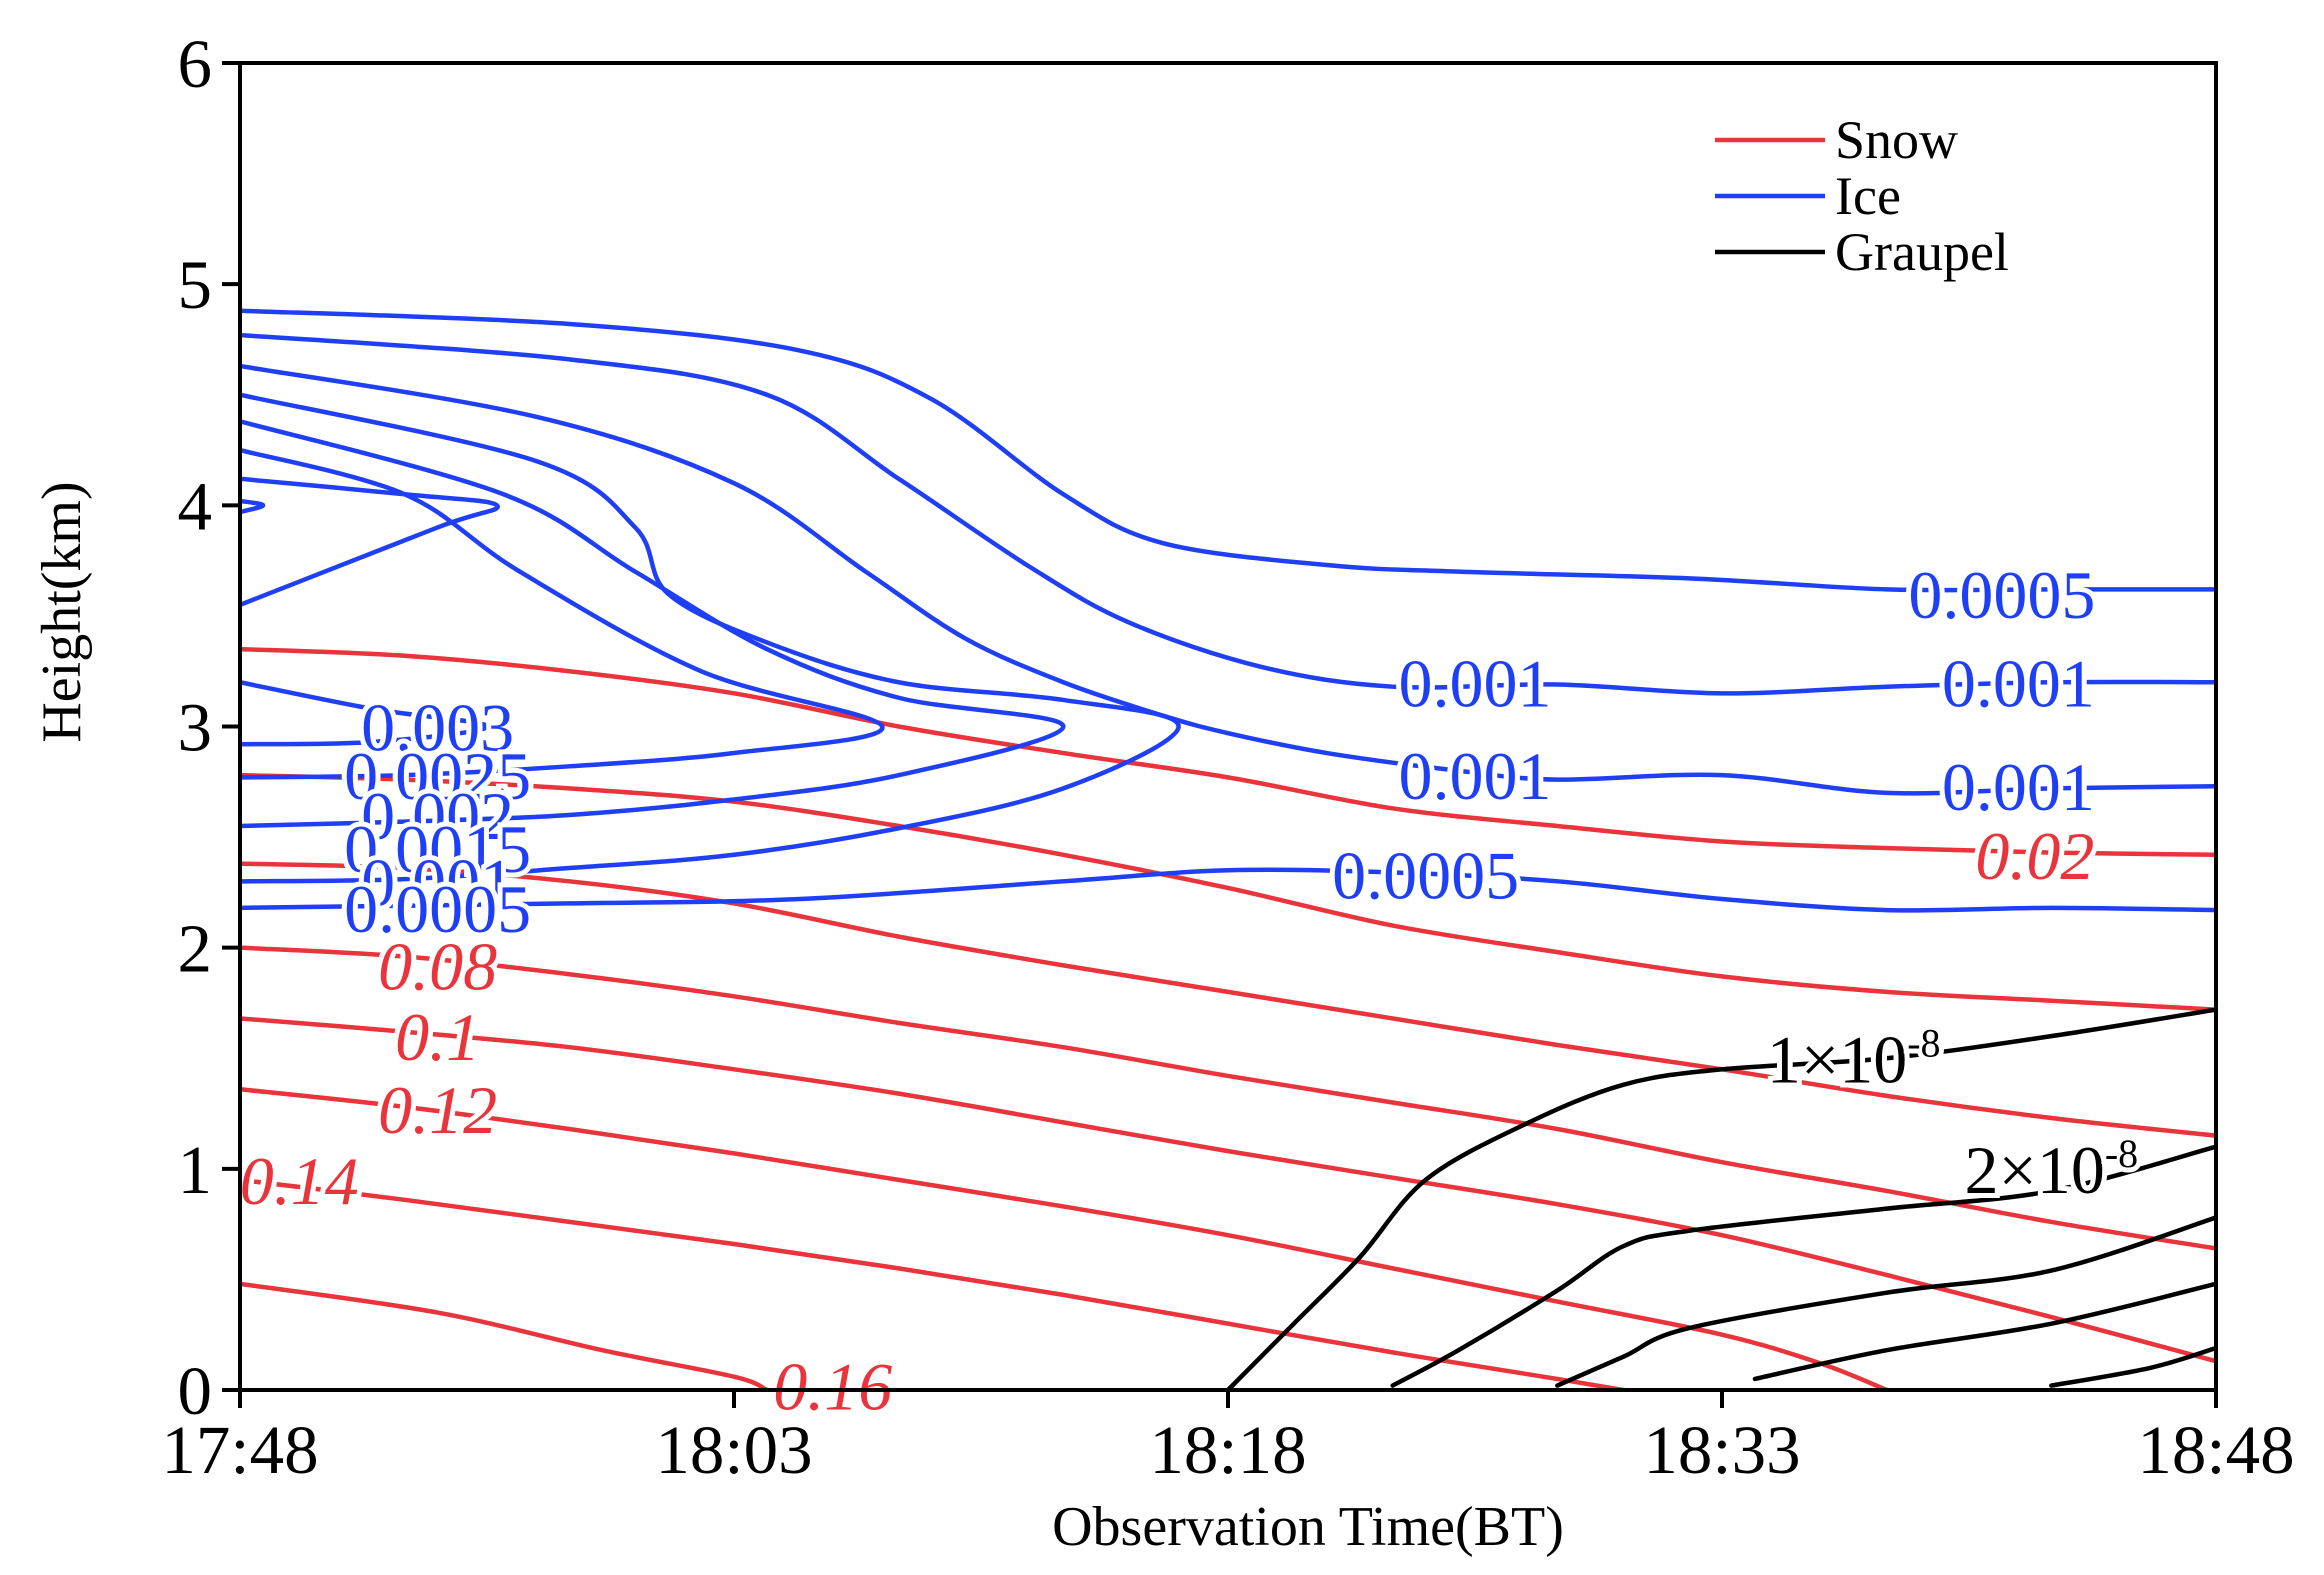 The height and width of the screenshot is (1575, 2324). Describe the element at coordinates (2034, 856) in the screenshot. I see `snow-contour-label: 0.02` at that location.